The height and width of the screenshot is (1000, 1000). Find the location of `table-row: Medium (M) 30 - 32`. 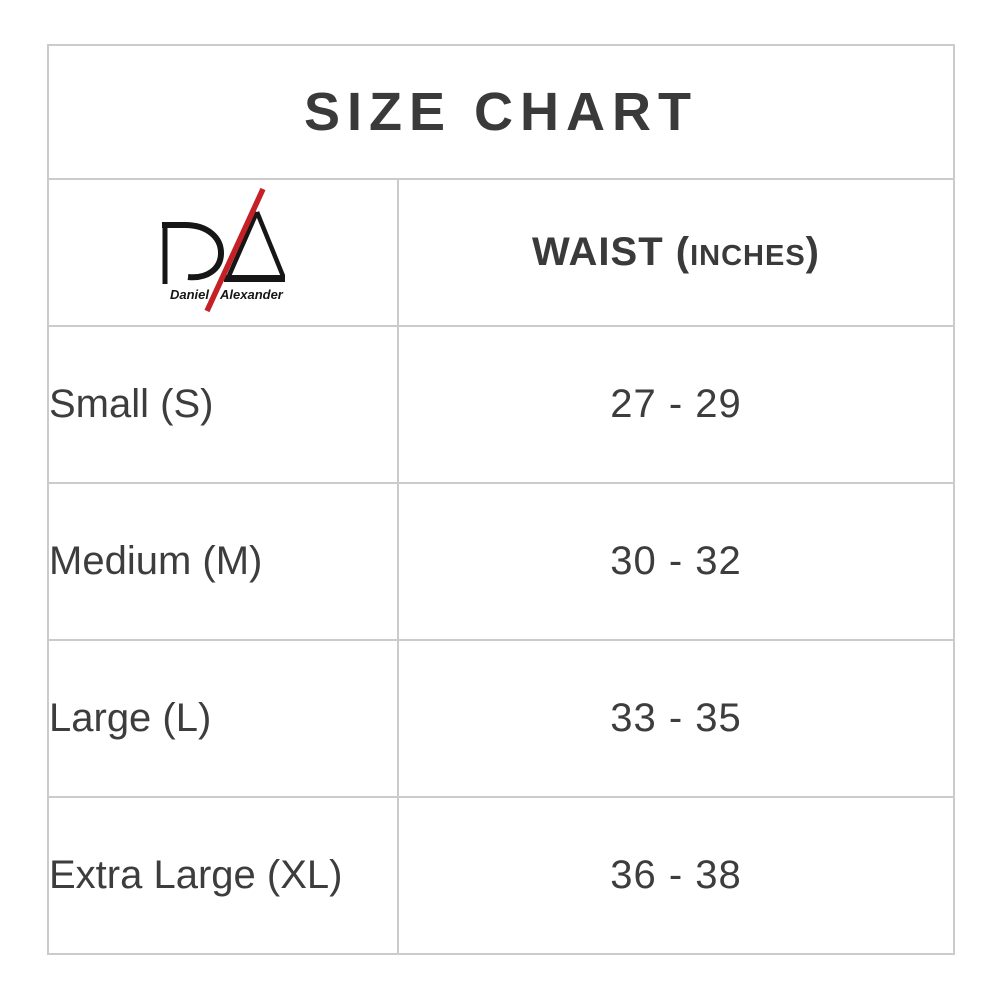

table-row: Medium (M) 30 - 32 is located at coordinates (501, 561).